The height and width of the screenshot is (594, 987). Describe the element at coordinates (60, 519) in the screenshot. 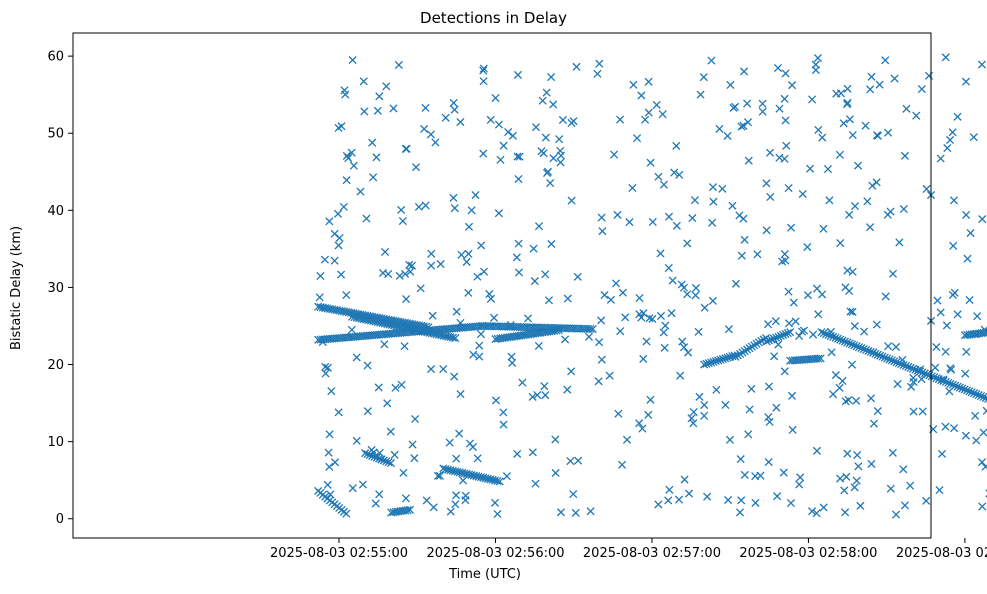

I see `y-tick-label: 0` at that location.